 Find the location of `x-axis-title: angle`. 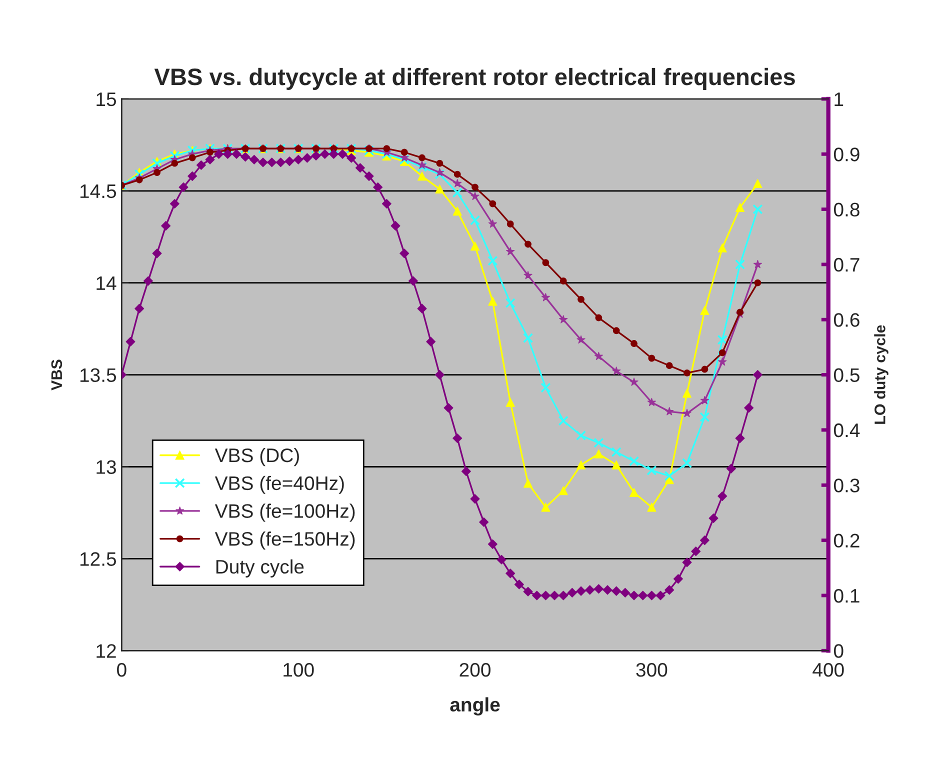

x-axis-title: angle is located at coordinates (475, 706).